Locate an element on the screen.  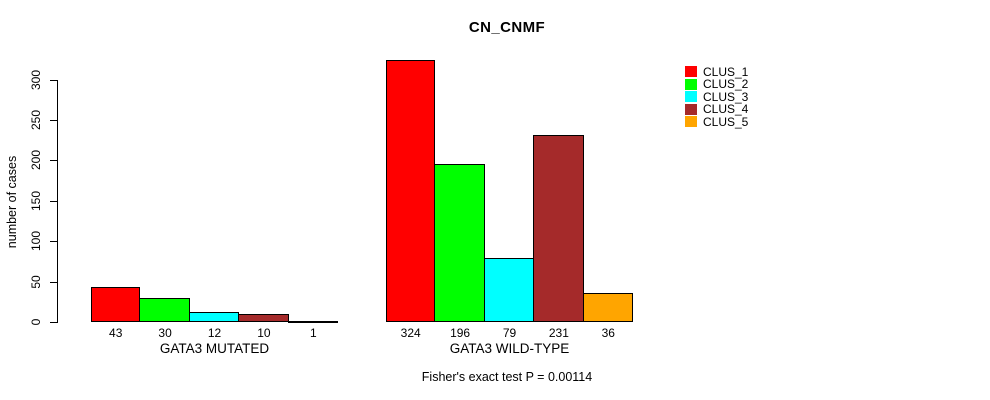
legend-label: CLUS_1 is located at coordinates (726, 71).